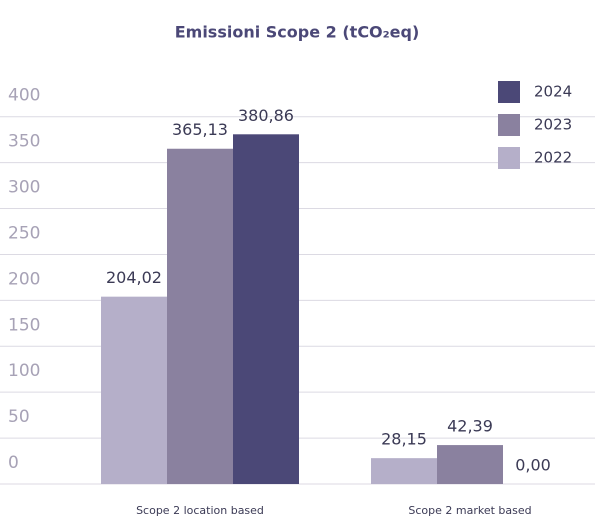 This screenshot has height=516, width=595. I want to click on legend-label: 2023, so click(553, 125).